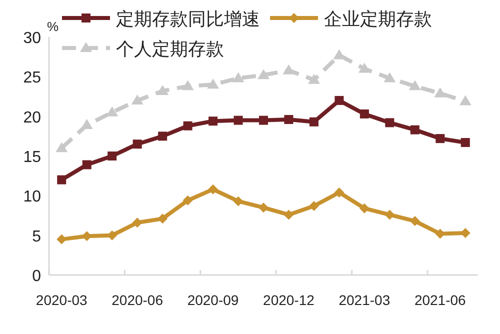 The width and height of the screenshot is (500, 334). I want to click on y-tick-label: 10, so click(32, 197).